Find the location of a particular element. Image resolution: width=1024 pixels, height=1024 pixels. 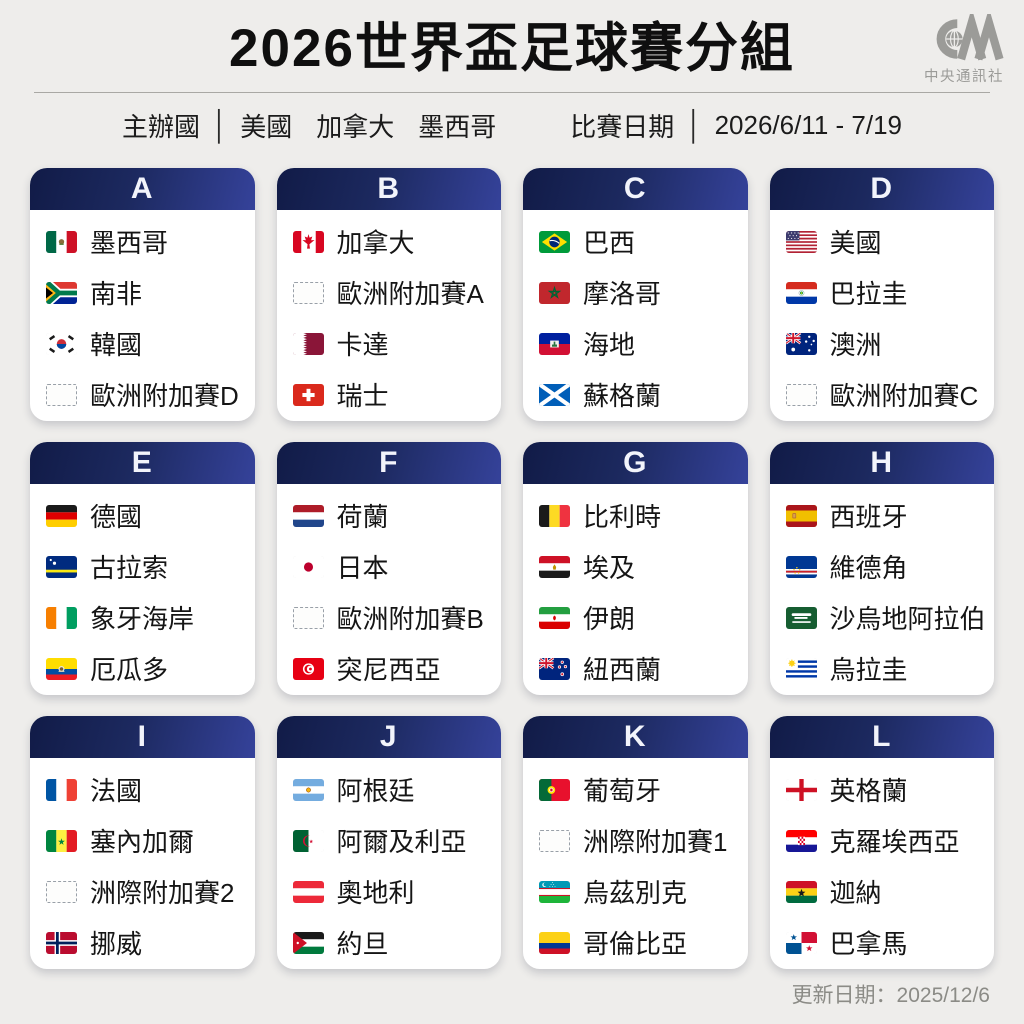

team-name: 哥倫比亞 is located at coordinates (635, 944).